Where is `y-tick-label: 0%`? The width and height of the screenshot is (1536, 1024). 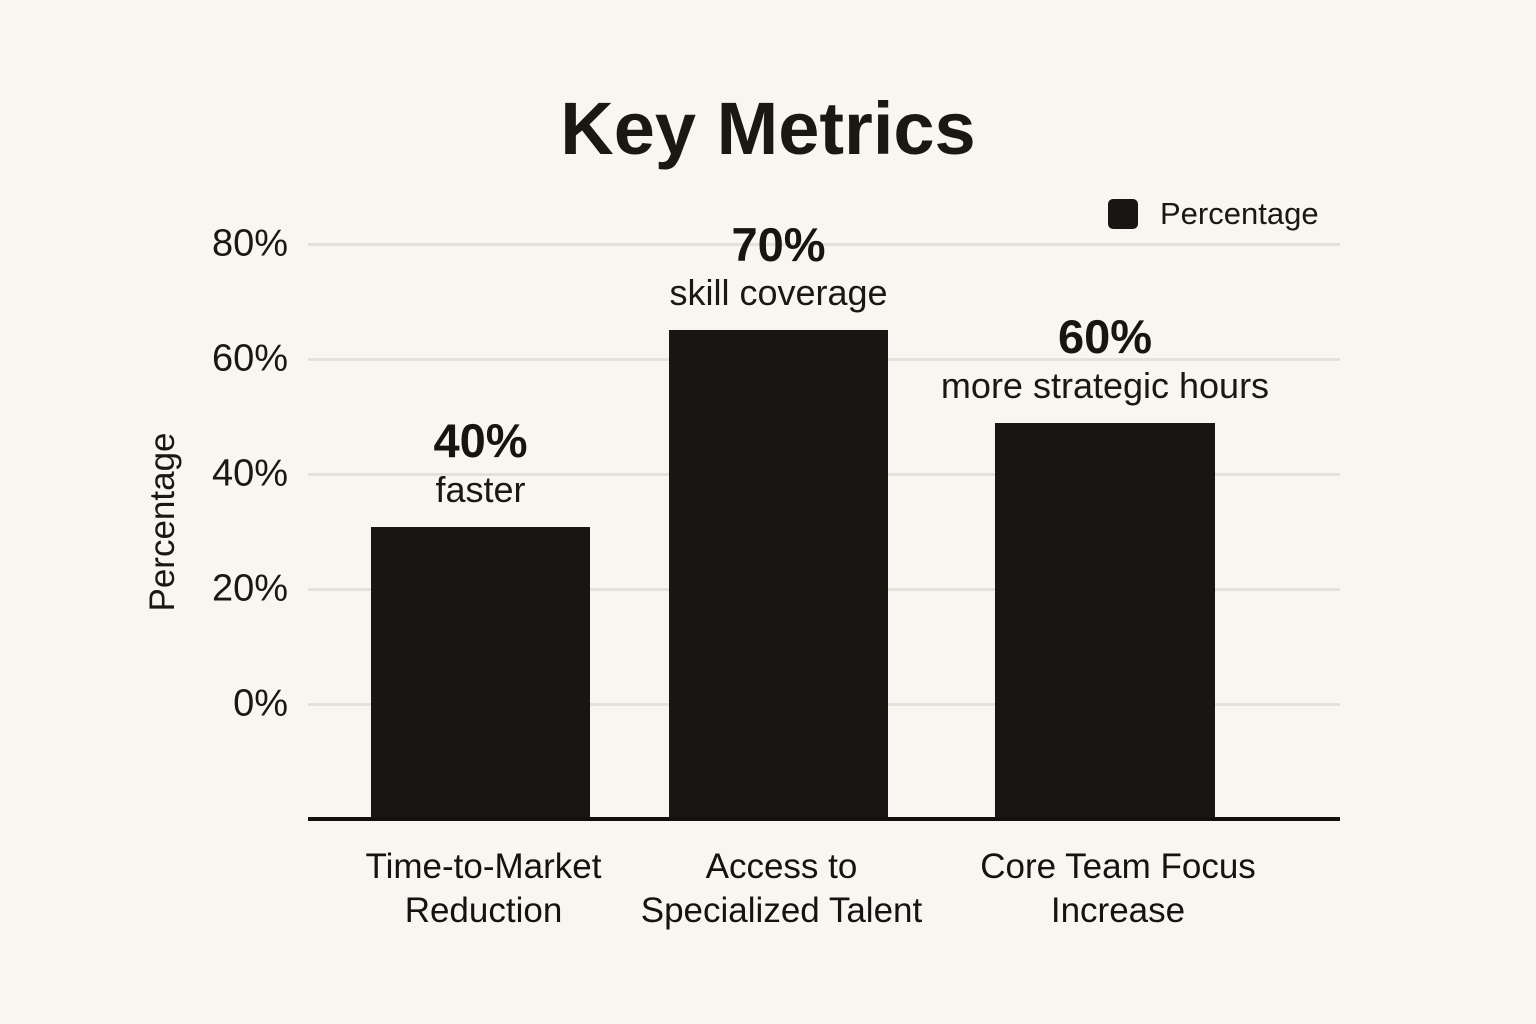
y-tick-label: 0% is located at coordinates (260, 703).